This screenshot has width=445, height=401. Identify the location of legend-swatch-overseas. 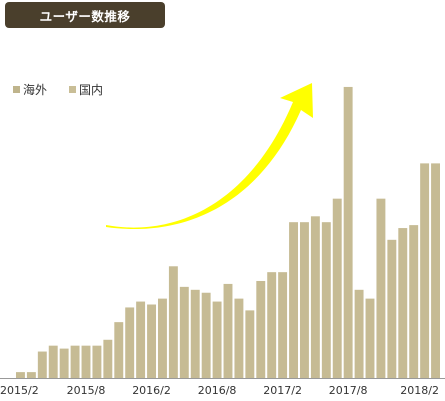
(16, 89).